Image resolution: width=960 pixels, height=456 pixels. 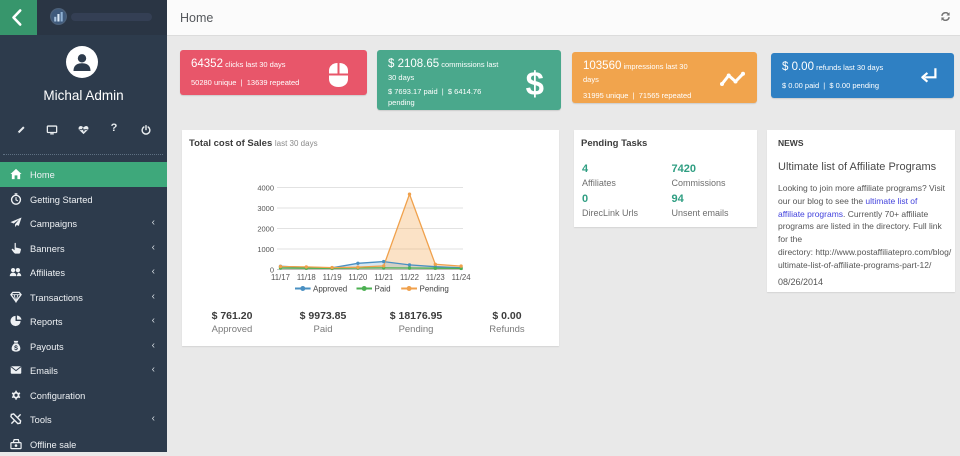 I want to click on svg-text: 11/17, so click(x=280, y=277).